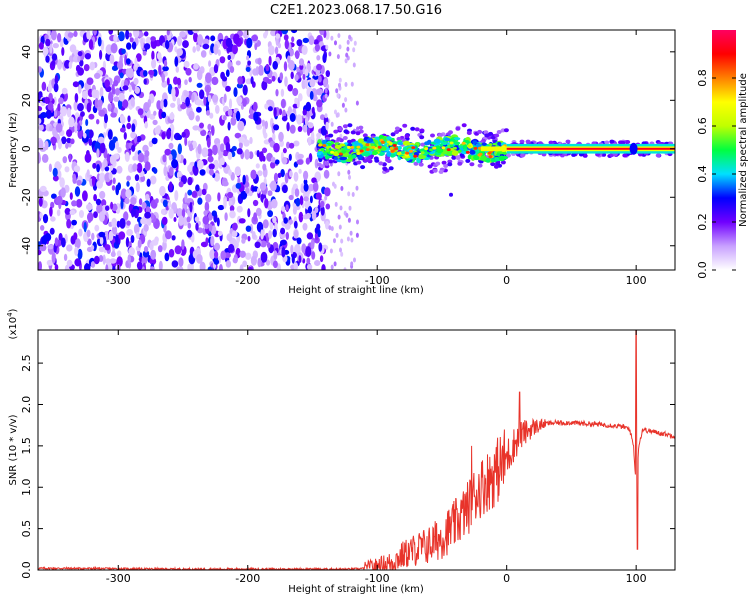 This screenshot has height=600, width=750. I want to click on snr-exponent-base: (x10, so click(13, 328).